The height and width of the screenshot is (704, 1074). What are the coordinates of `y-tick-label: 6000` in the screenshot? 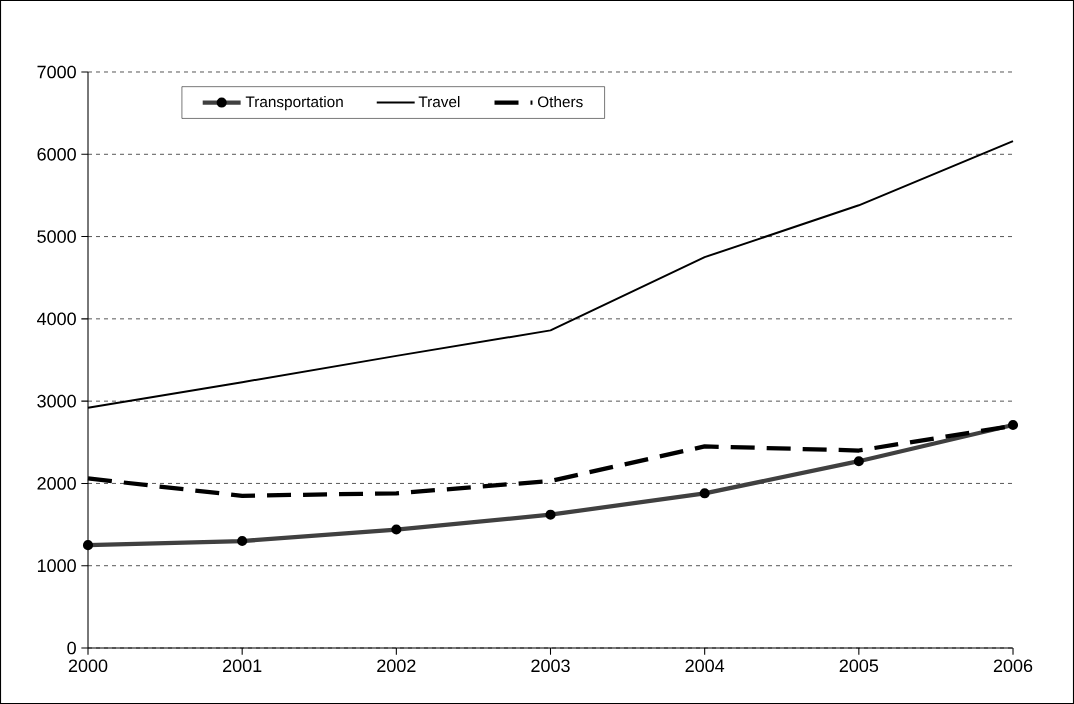 It's located at (56, 154).